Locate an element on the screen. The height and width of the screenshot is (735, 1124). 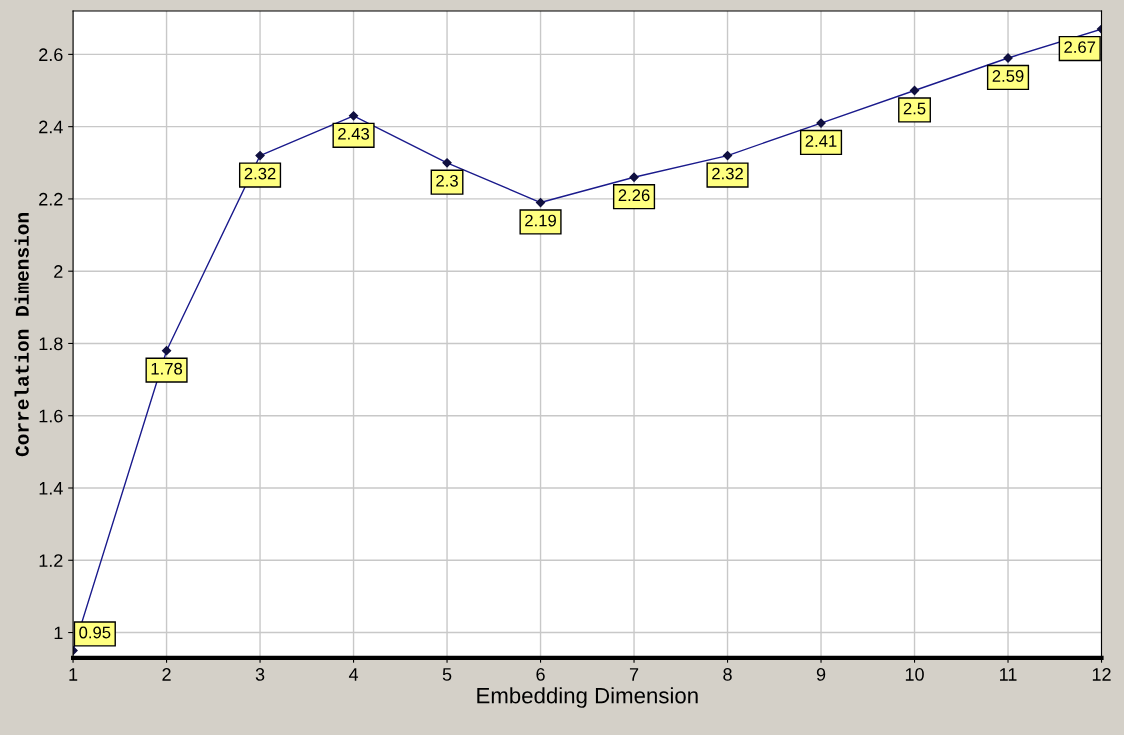
x-tick-label: 12 is located at coordinates (1101, 674).